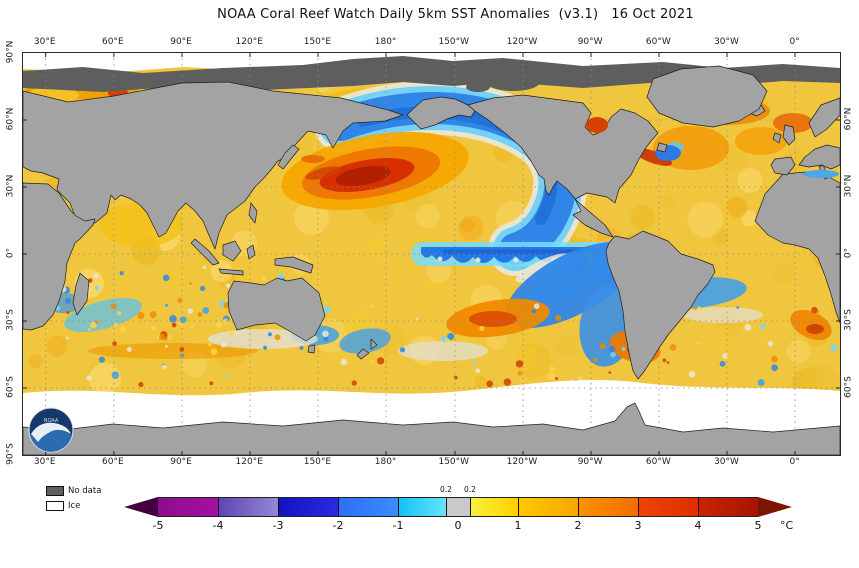 Image resolution: width=859 pixels, height=568 pixels. What do you see at coordinates (590, 42) in the screenshot?
I see `lon-tick-top: 90°W` at bounding box center [590, 42].